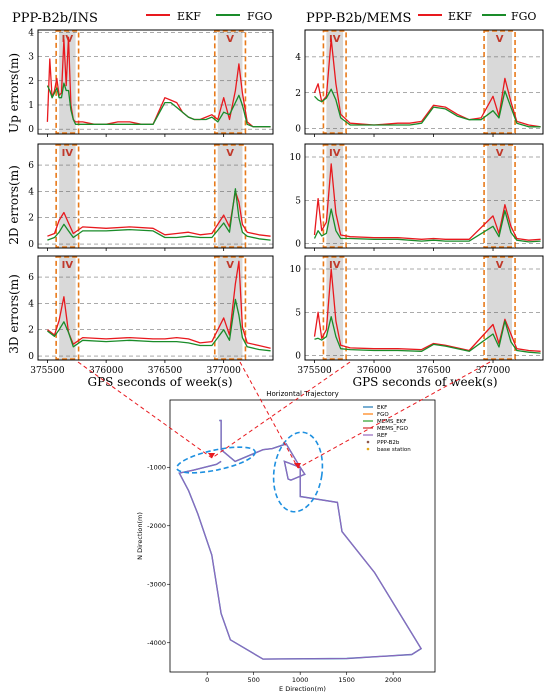 Image resolution: width=550 pixels, height=699 pixels. I want to click on traj-legend-label: base station, so click(394, 450).